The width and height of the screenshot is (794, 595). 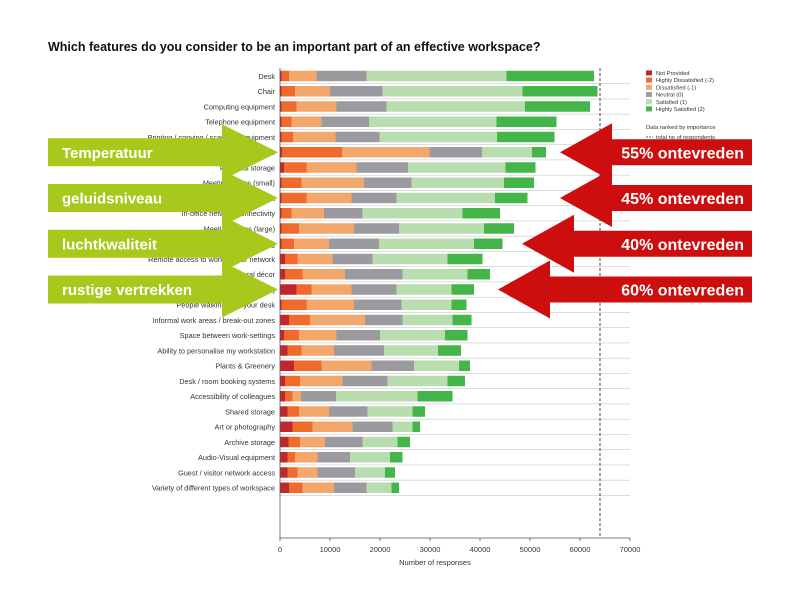 I want to click on green-callout-label: Temperatuur, so click(x=107, y=153).